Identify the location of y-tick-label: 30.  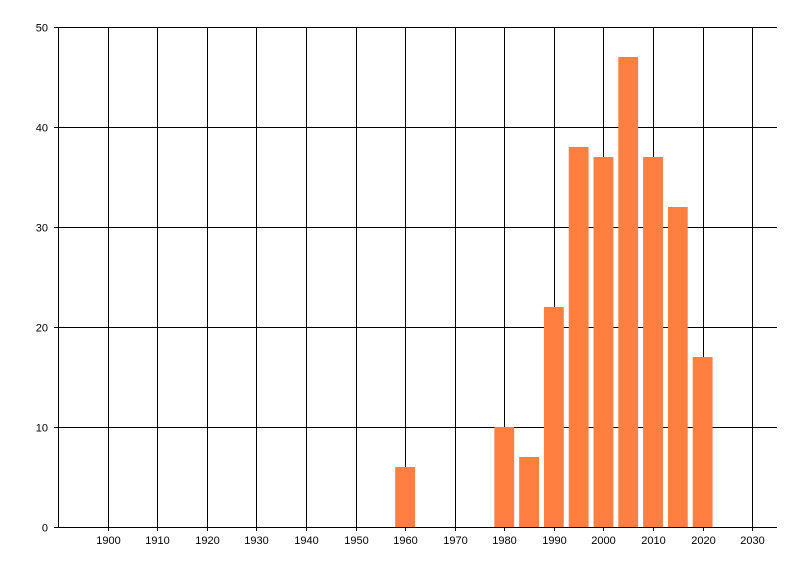
(42, 229).